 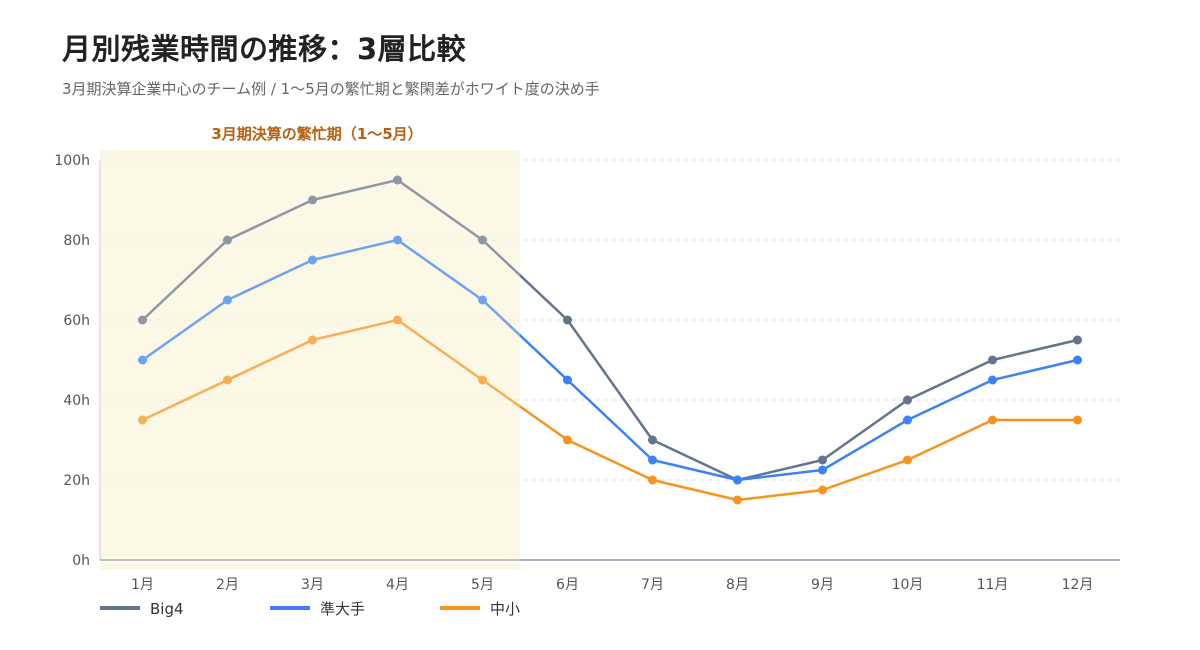 What do you see at coordinates (822, 585) in the screenshot?
I see `x-tick-label: 9月` at bounding box center [822, 585].